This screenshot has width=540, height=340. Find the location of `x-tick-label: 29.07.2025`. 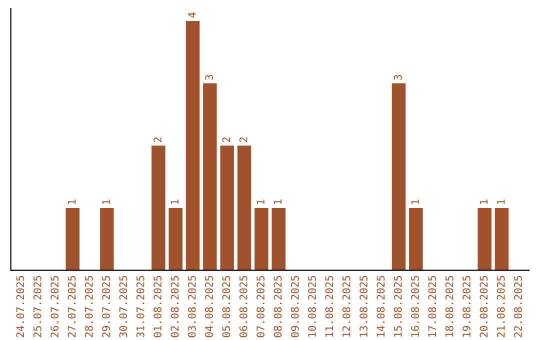

x-tick-label: 29.07.2025 is located at coordinates (106, 307).